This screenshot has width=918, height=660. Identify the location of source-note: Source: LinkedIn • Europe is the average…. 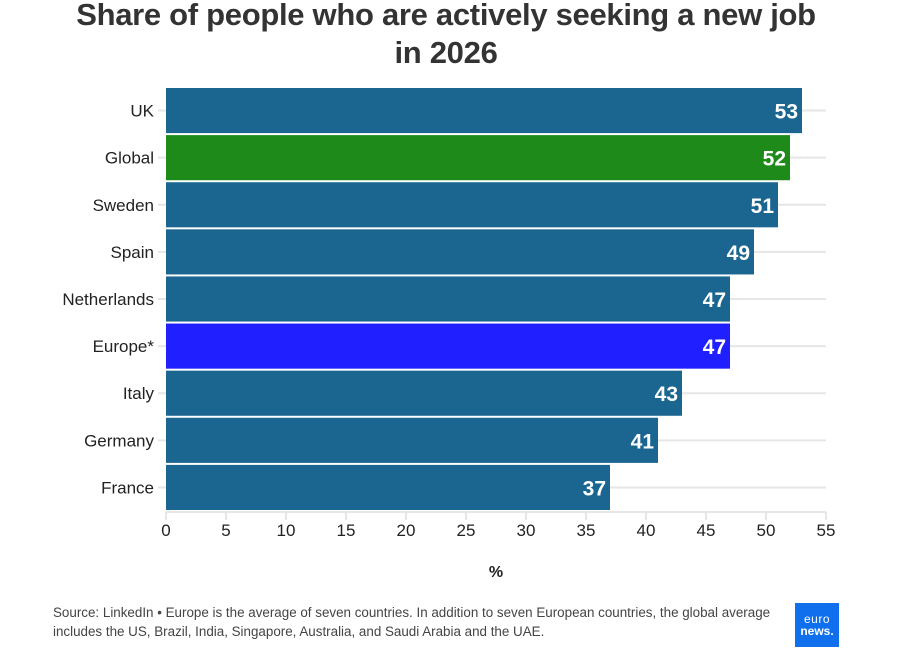
(412, 622).